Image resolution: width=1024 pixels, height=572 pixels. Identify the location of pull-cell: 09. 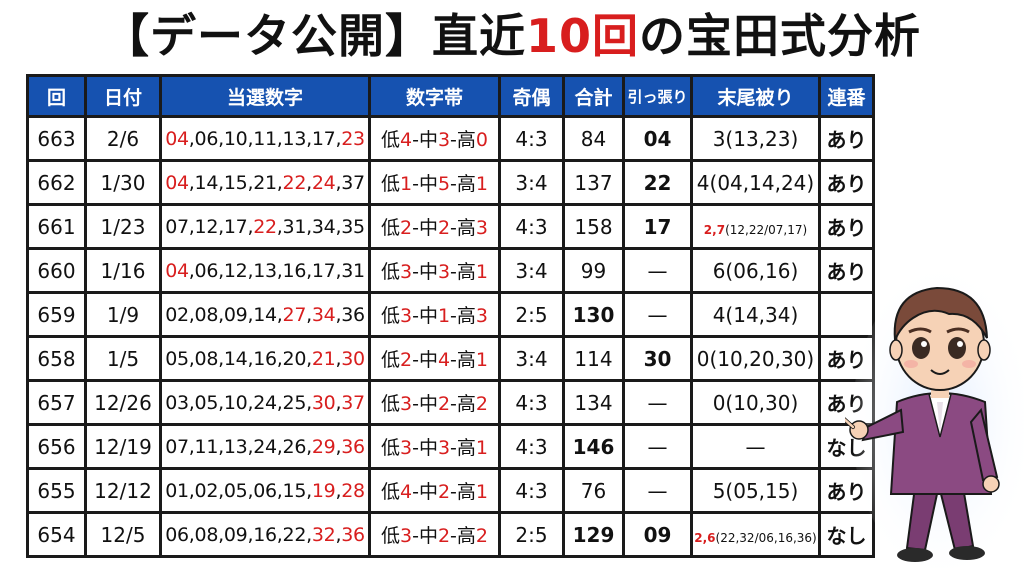
(657, 534).